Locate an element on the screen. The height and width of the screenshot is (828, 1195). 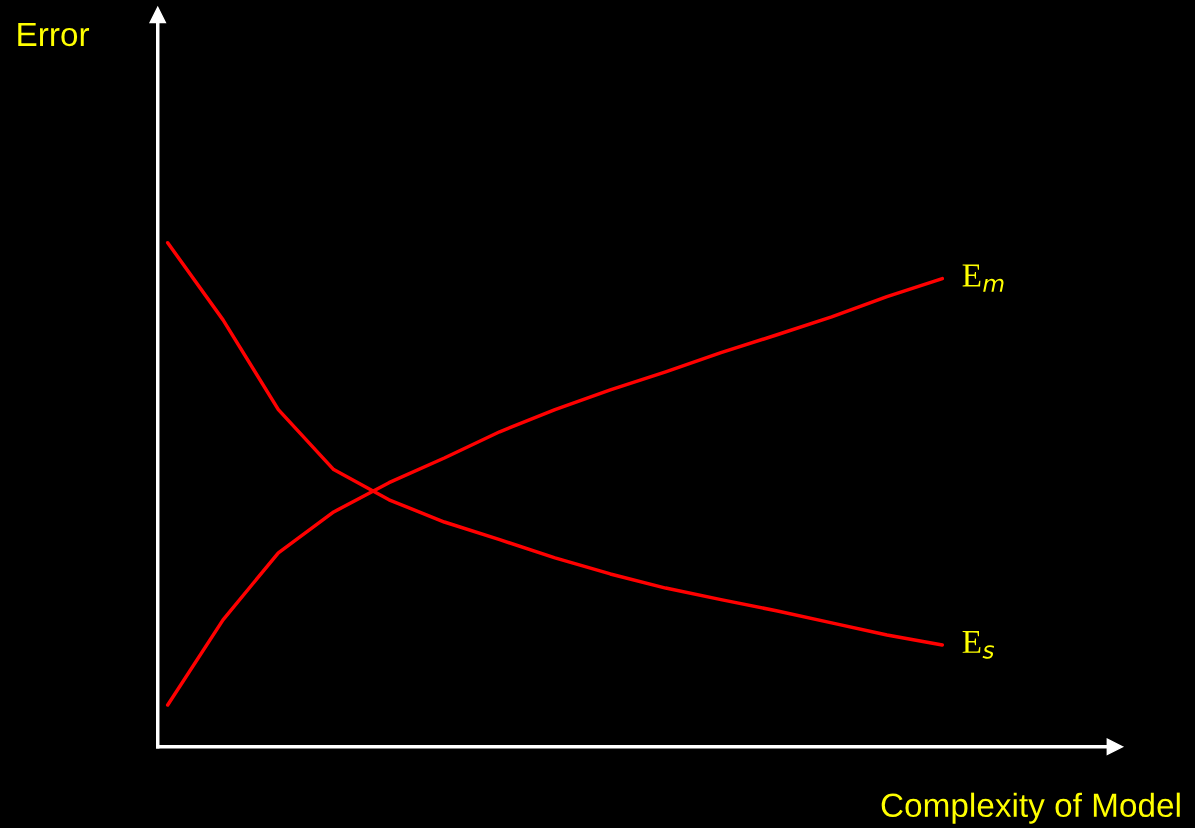
text: Error is located at coordinates (54, 34).